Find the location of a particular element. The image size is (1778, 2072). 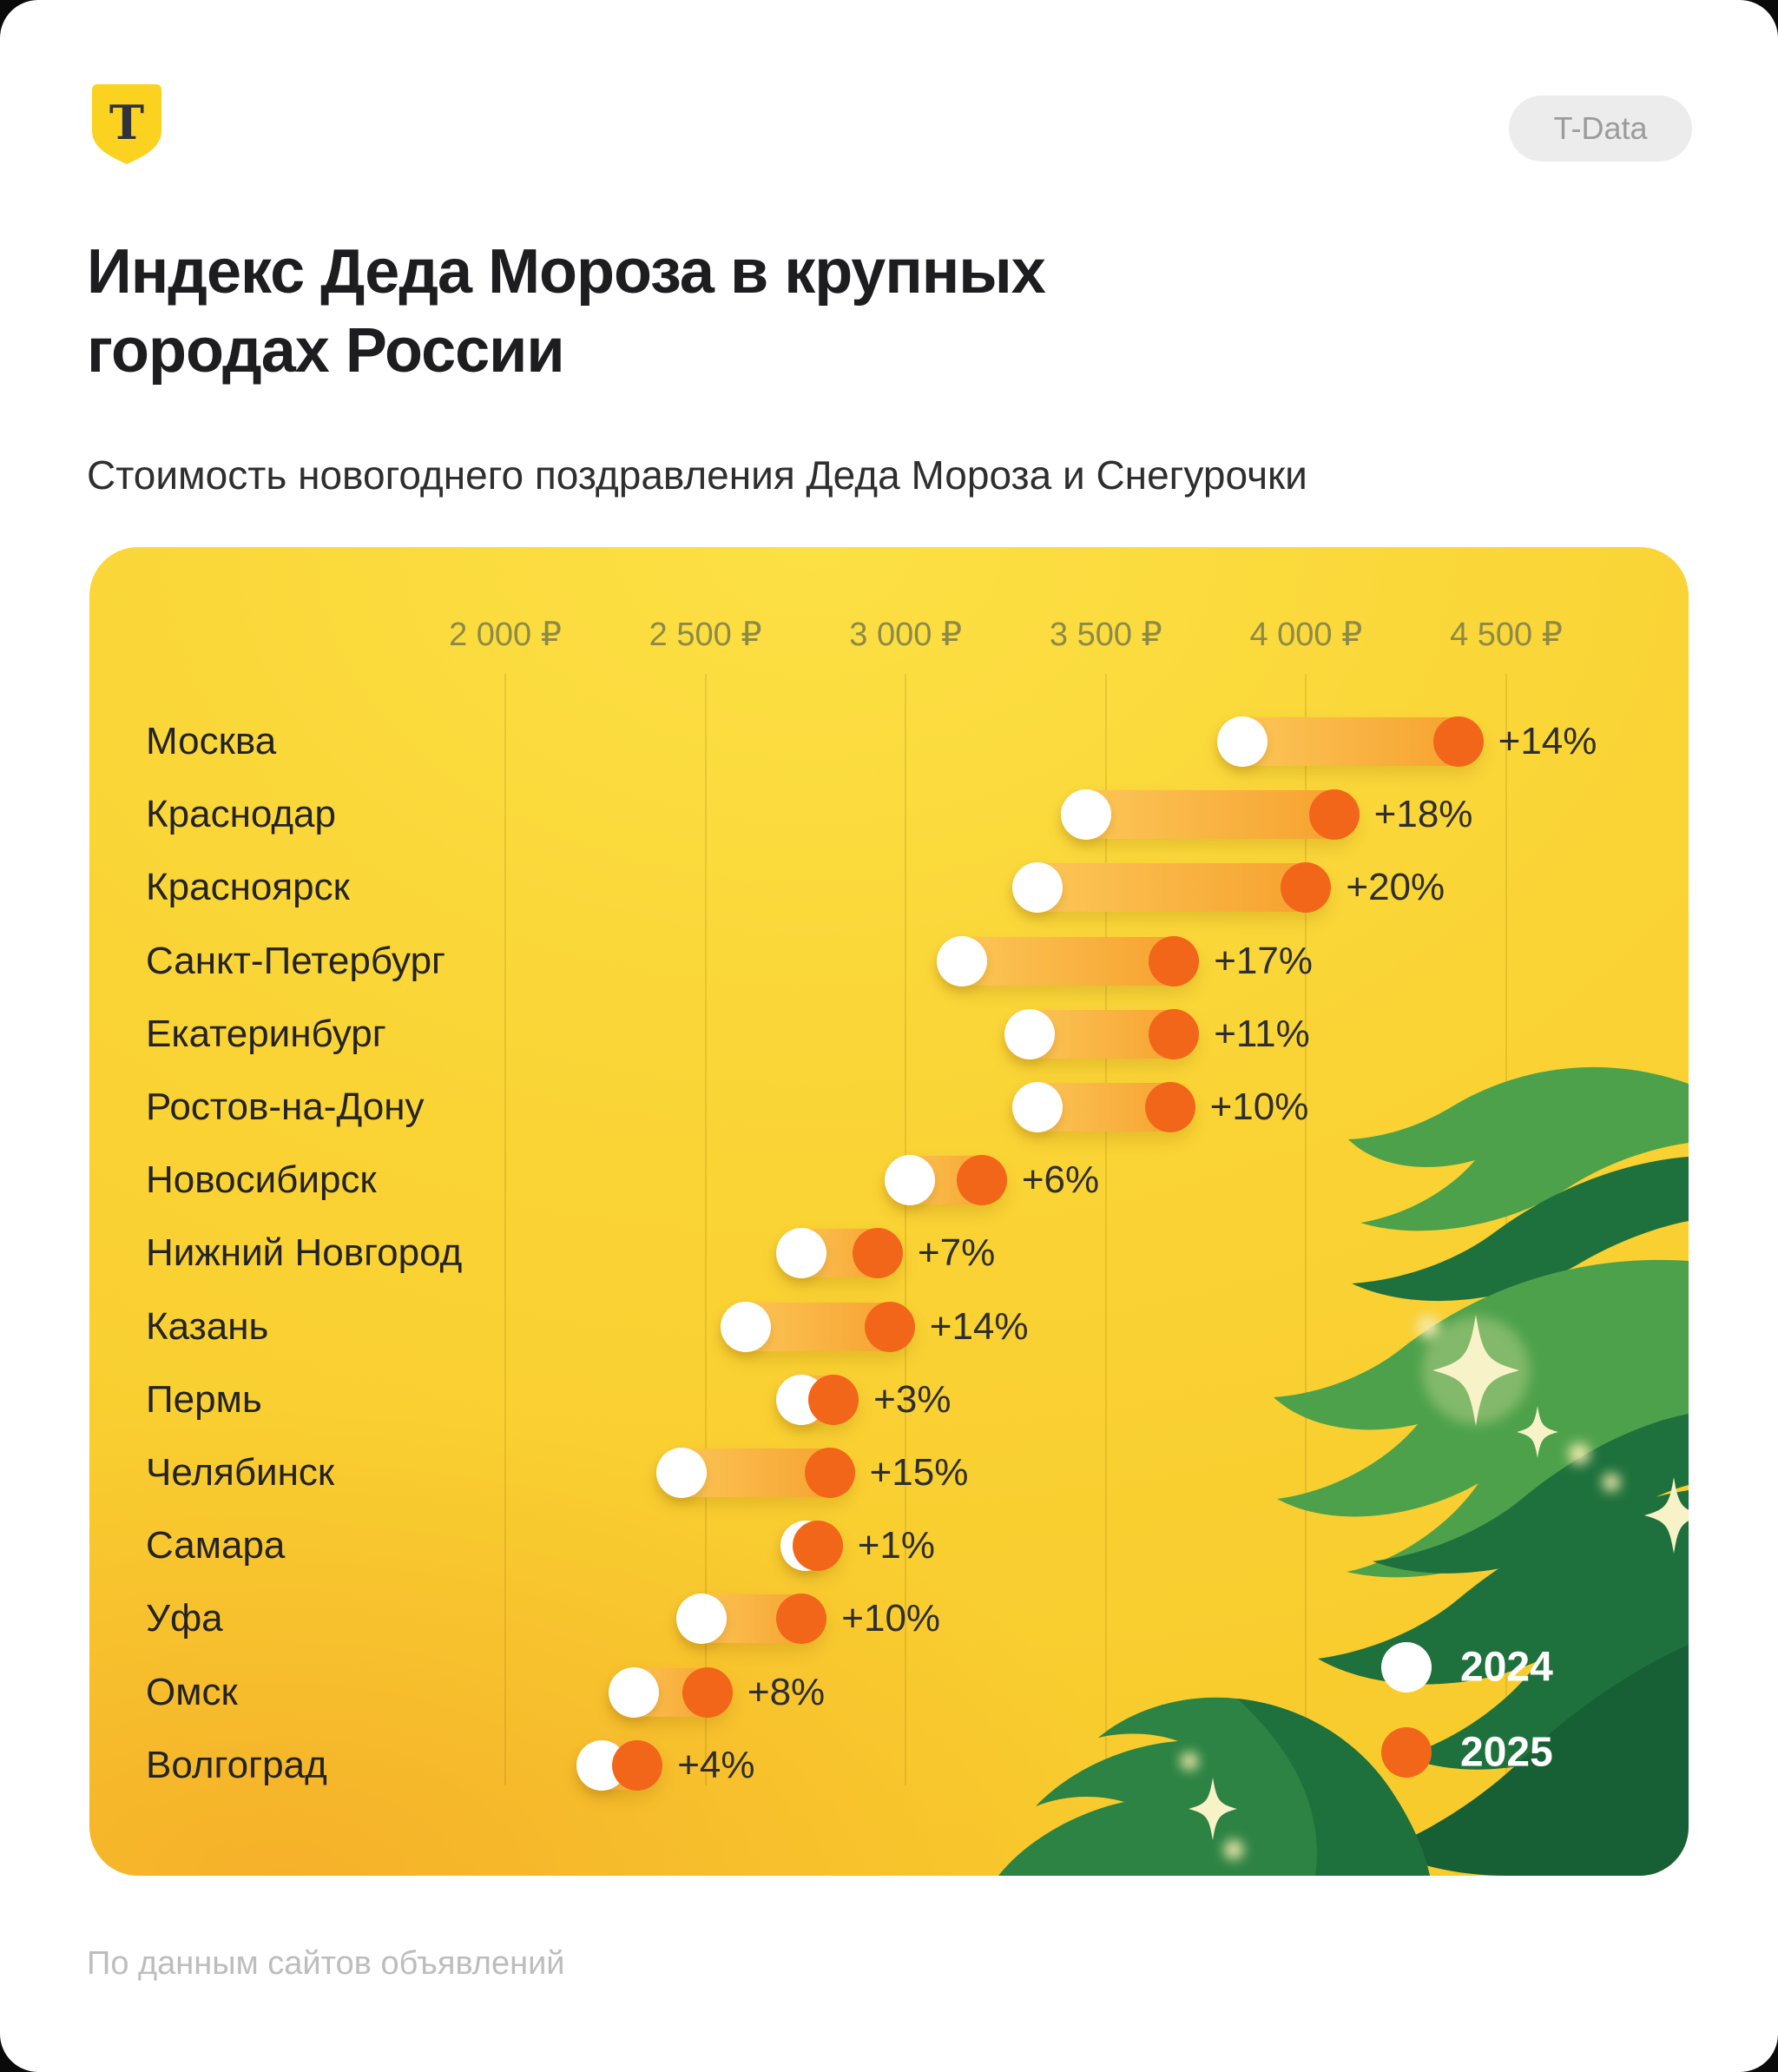

tree-branch-bottom-dark is located at coordinates (1504, 1630).